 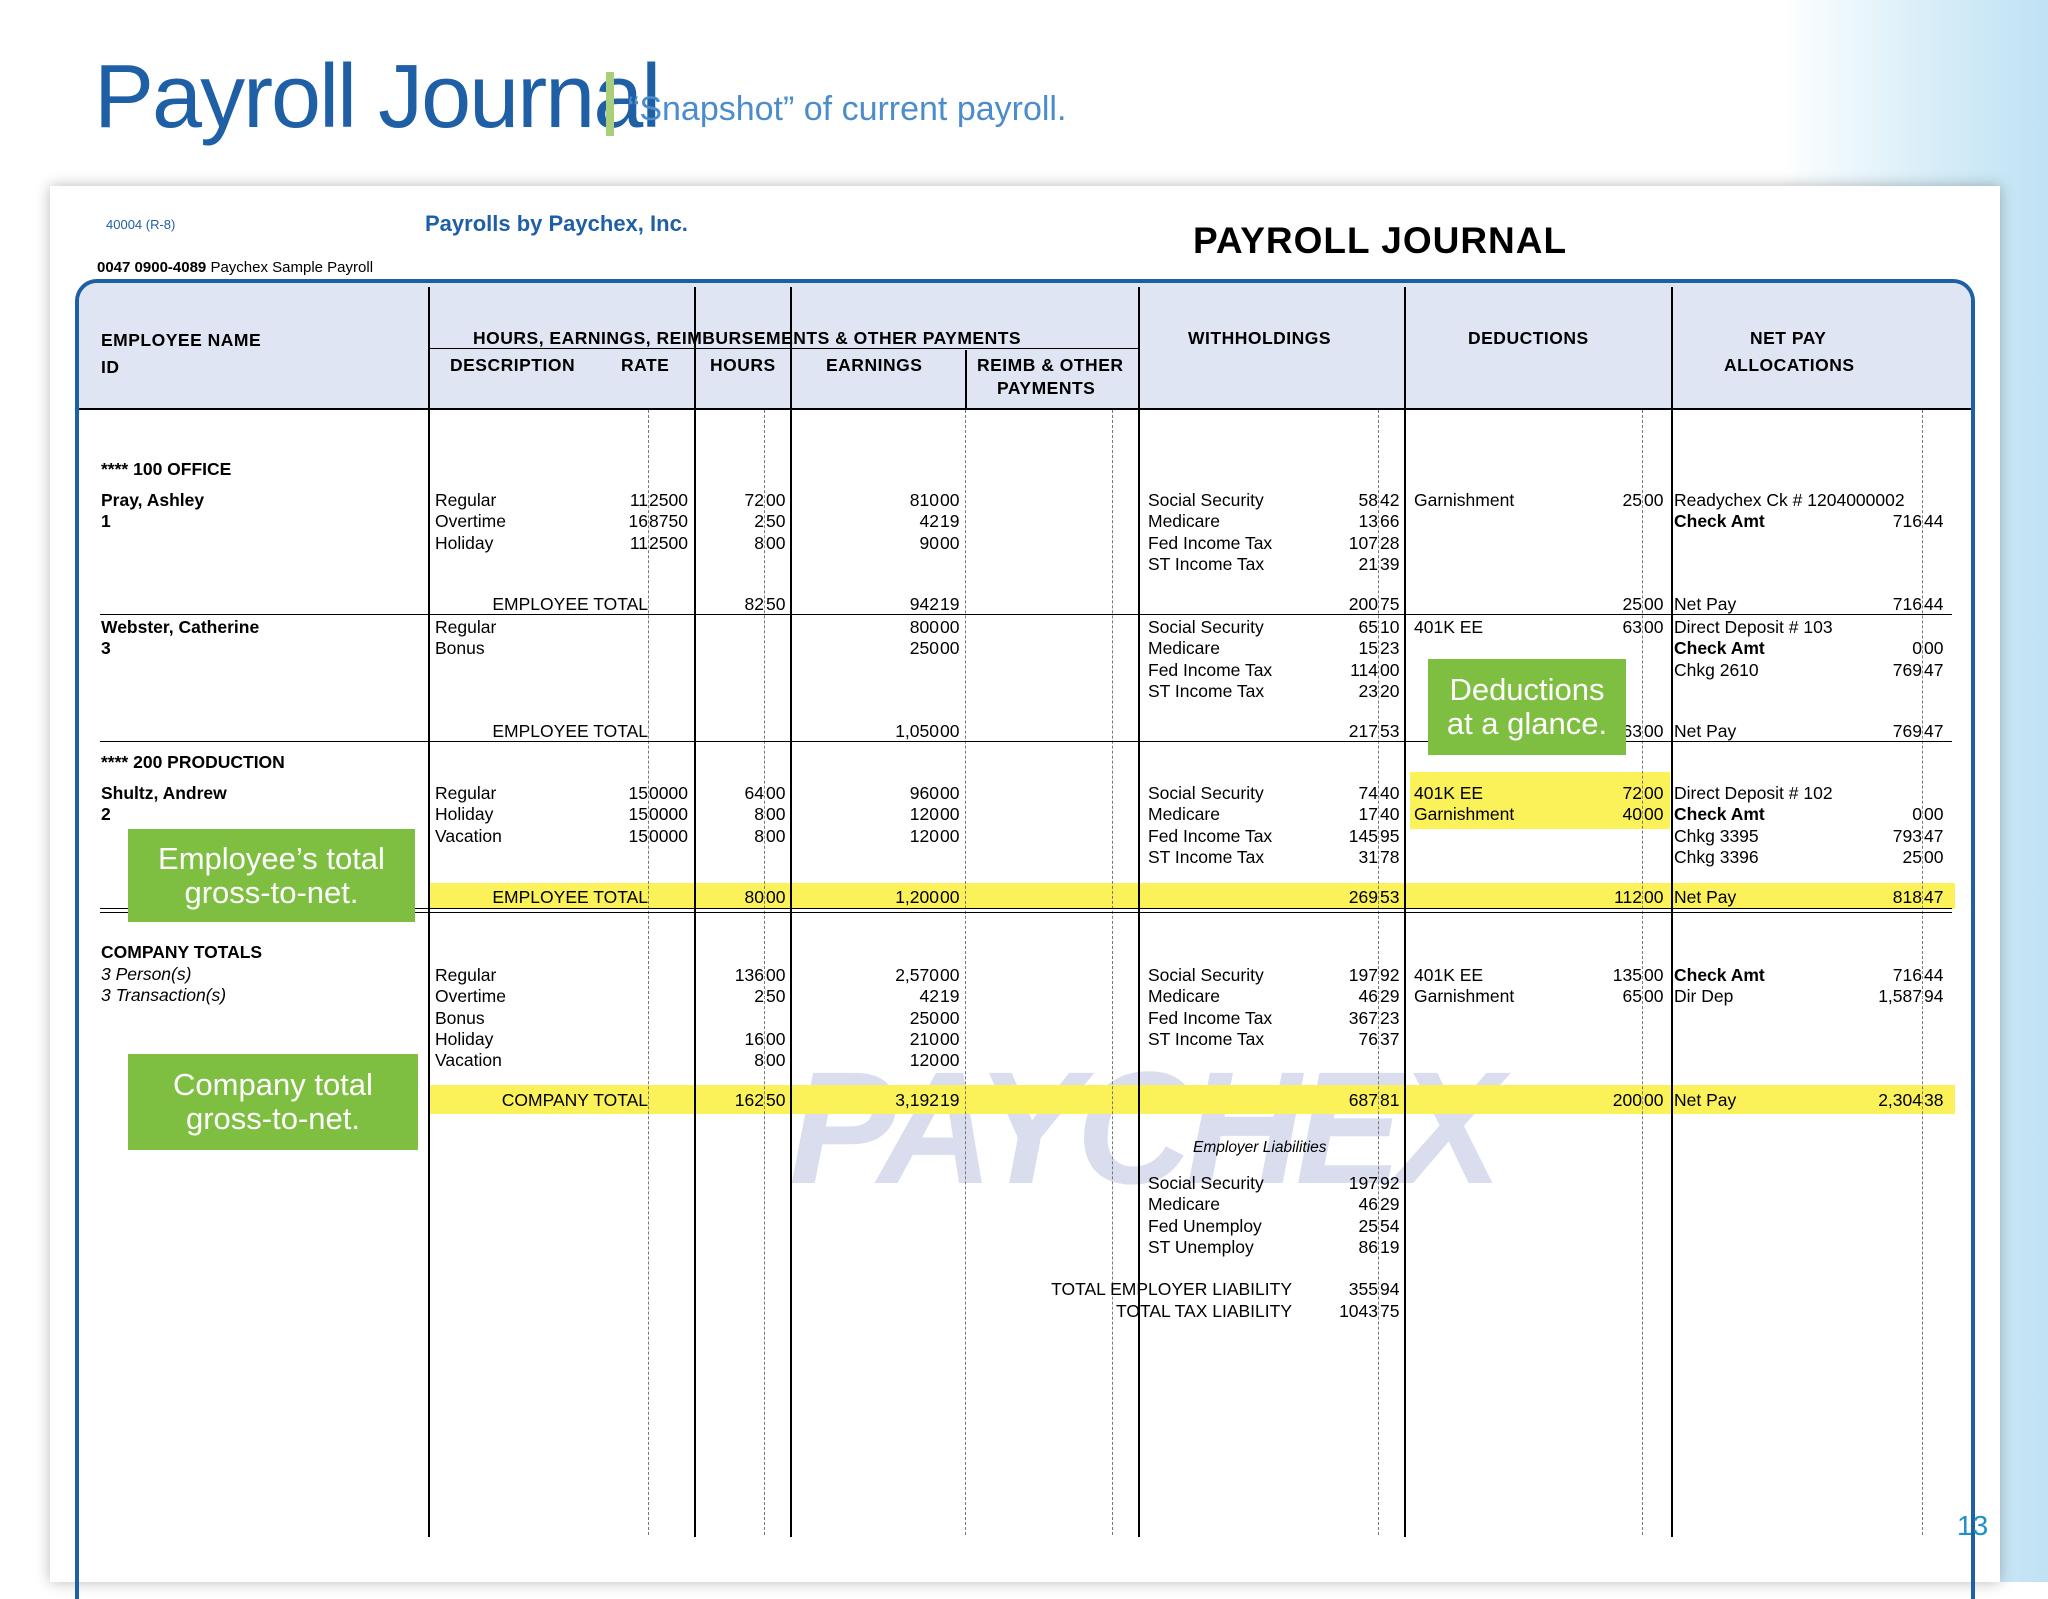 What do you see at coordinates (1753, 793) in the screenshot?
I see `net-pay-allocation: Direct Deposit # 102` at bounding box center [1753, 793].